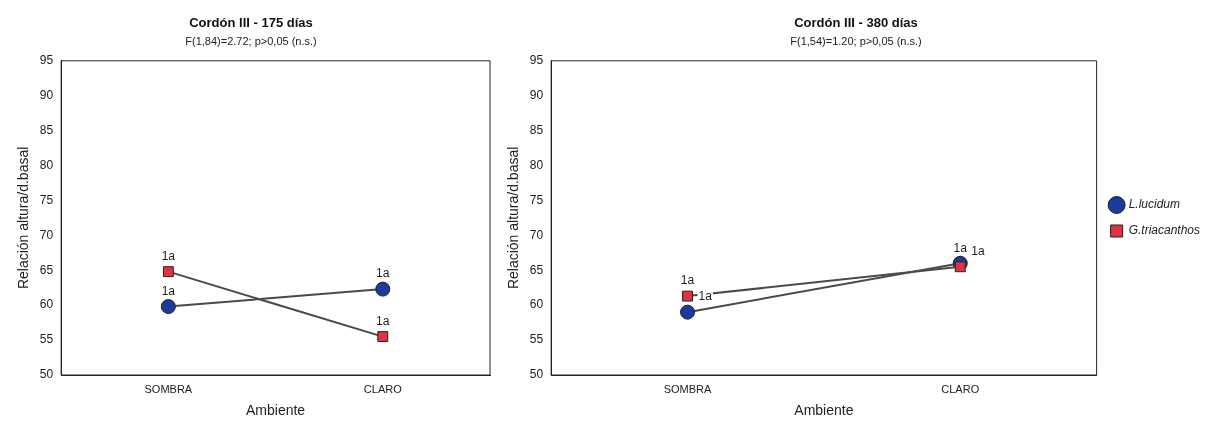 The height and width of the screenshot is (438, 1226). Describe the element at coordinates (856, 23) in the screenshot. I see `chart-title: Cordón III - 380 días` at that location.